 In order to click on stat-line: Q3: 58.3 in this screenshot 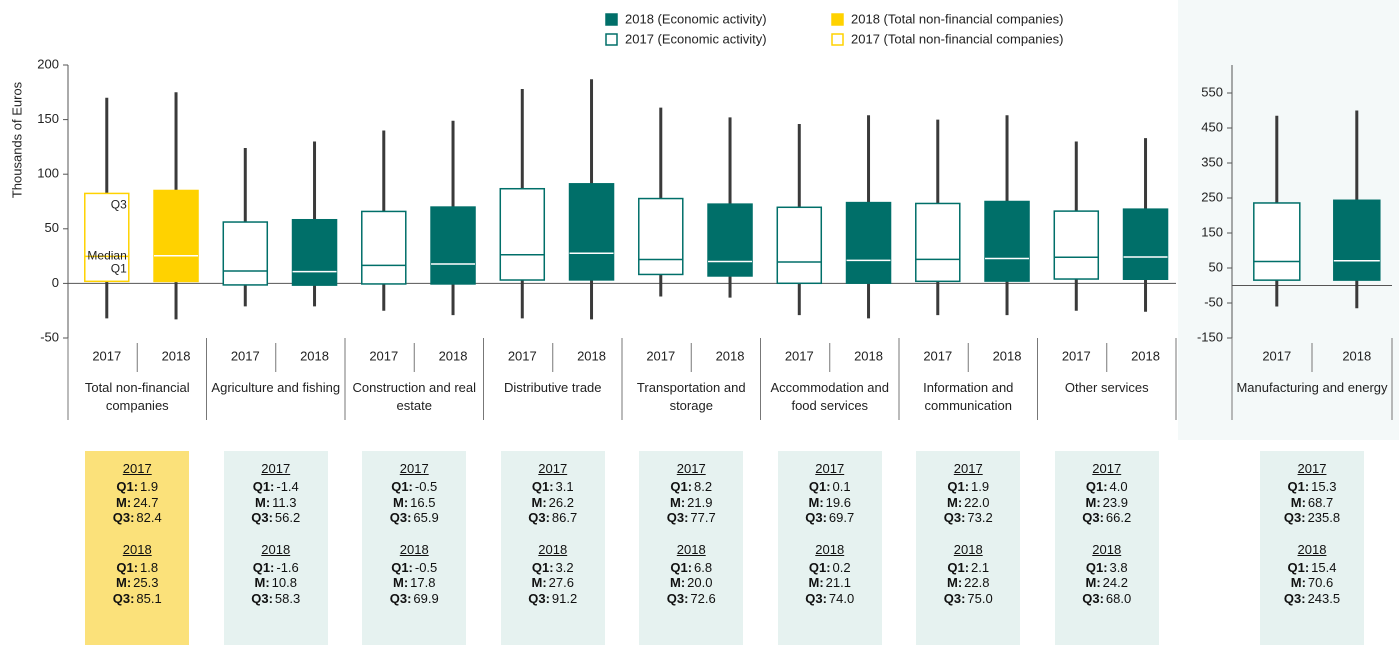, I will do `click(276, 599)`.